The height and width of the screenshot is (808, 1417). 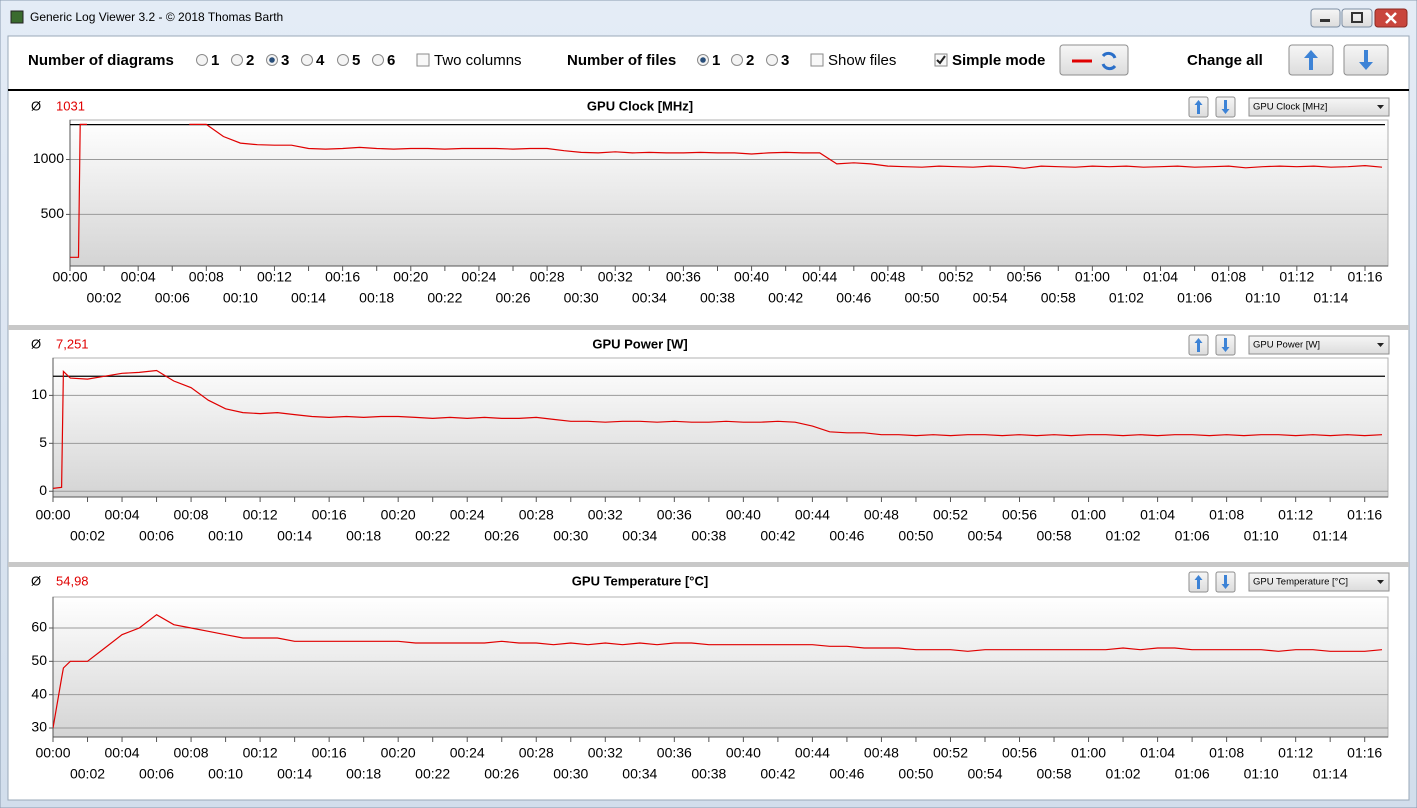 I want to click on average-symbol: Ø, so click(x=36, y=105).